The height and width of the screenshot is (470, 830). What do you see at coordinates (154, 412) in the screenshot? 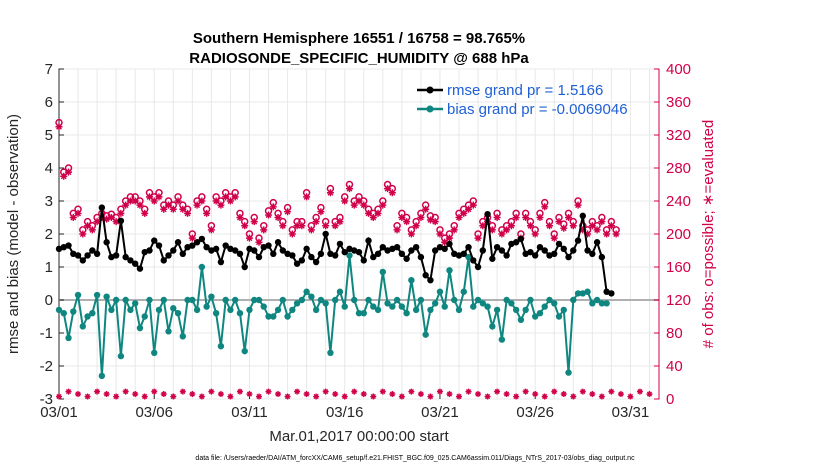
I see `x-tick-label: 03/06` at bounding box center [154, 412].